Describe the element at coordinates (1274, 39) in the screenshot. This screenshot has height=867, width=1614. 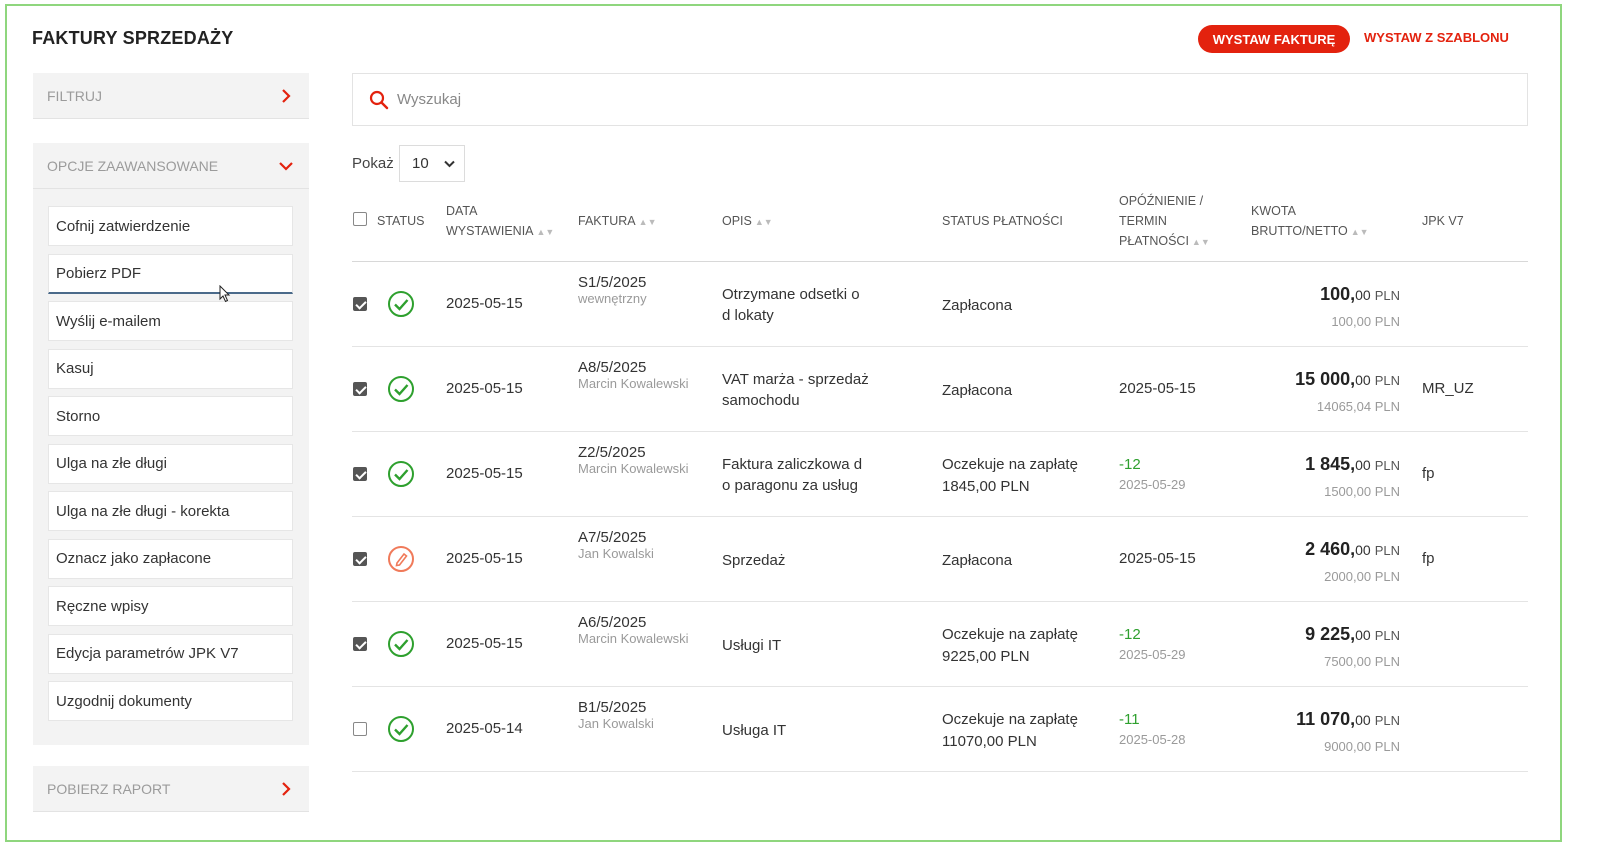
I see `issue-invoice-button: WYSTAW FAKTURĘ` at that location.